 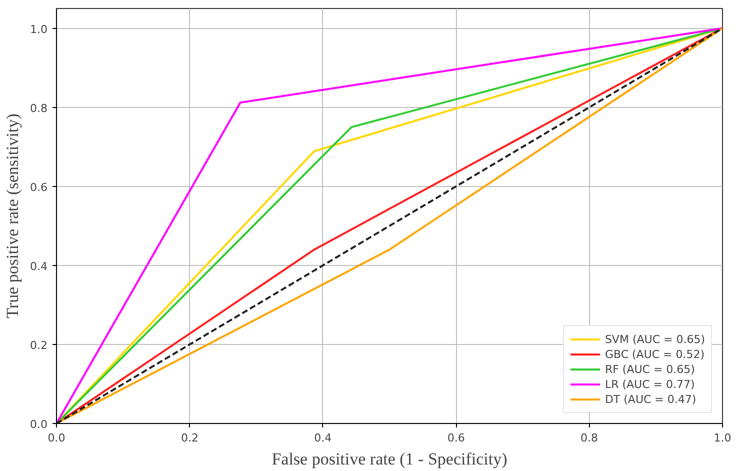 What do you see at coordinates (650, 399) in the screenshot?
I see `legend-label: DT (AUC = 0.47)` at bounding box center [650, 399].